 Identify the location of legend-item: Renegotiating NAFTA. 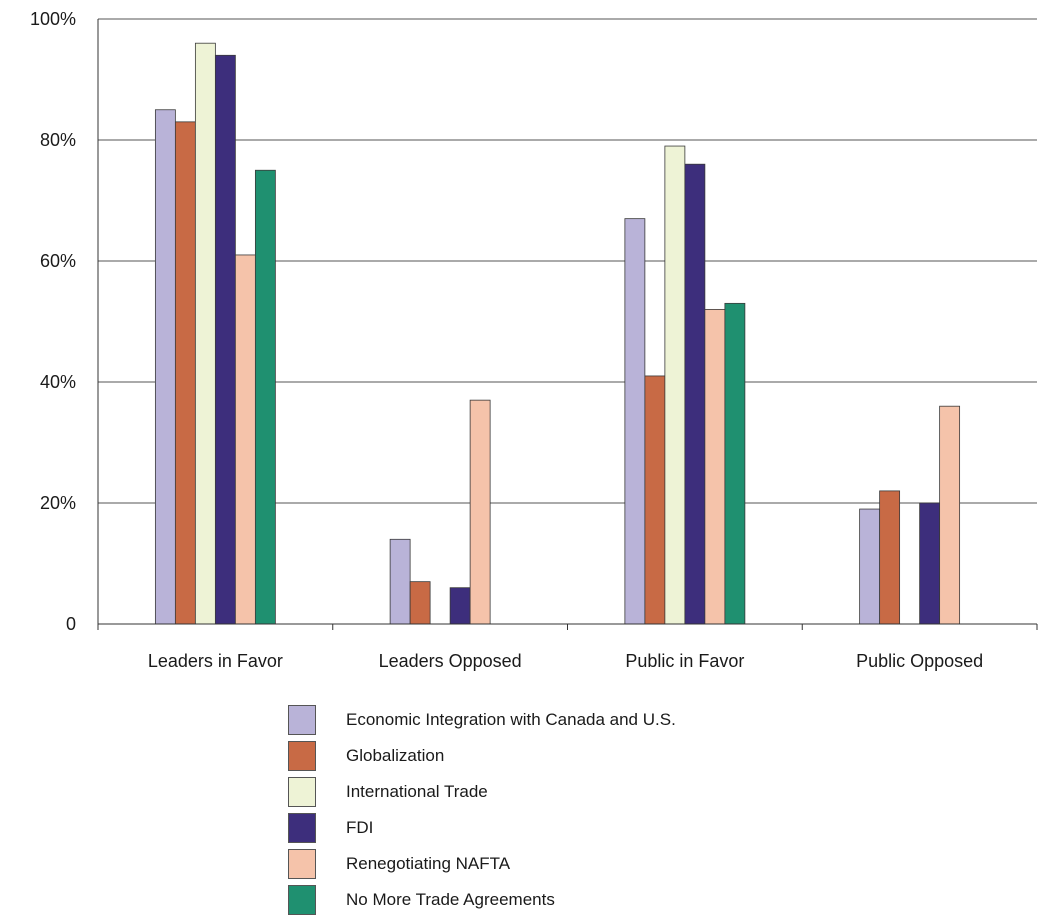
(482, 864).